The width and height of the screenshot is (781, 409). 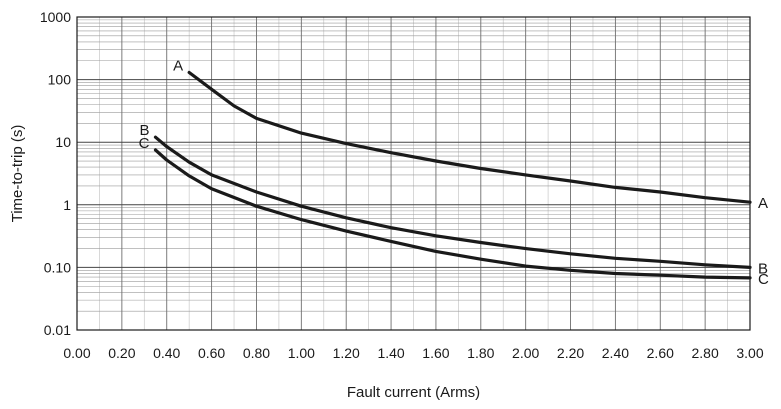 What do you see at coordinates (705, 353) in the screenshot?
I see `x-tick-label: 2.80` at bounding box center [705, 353].